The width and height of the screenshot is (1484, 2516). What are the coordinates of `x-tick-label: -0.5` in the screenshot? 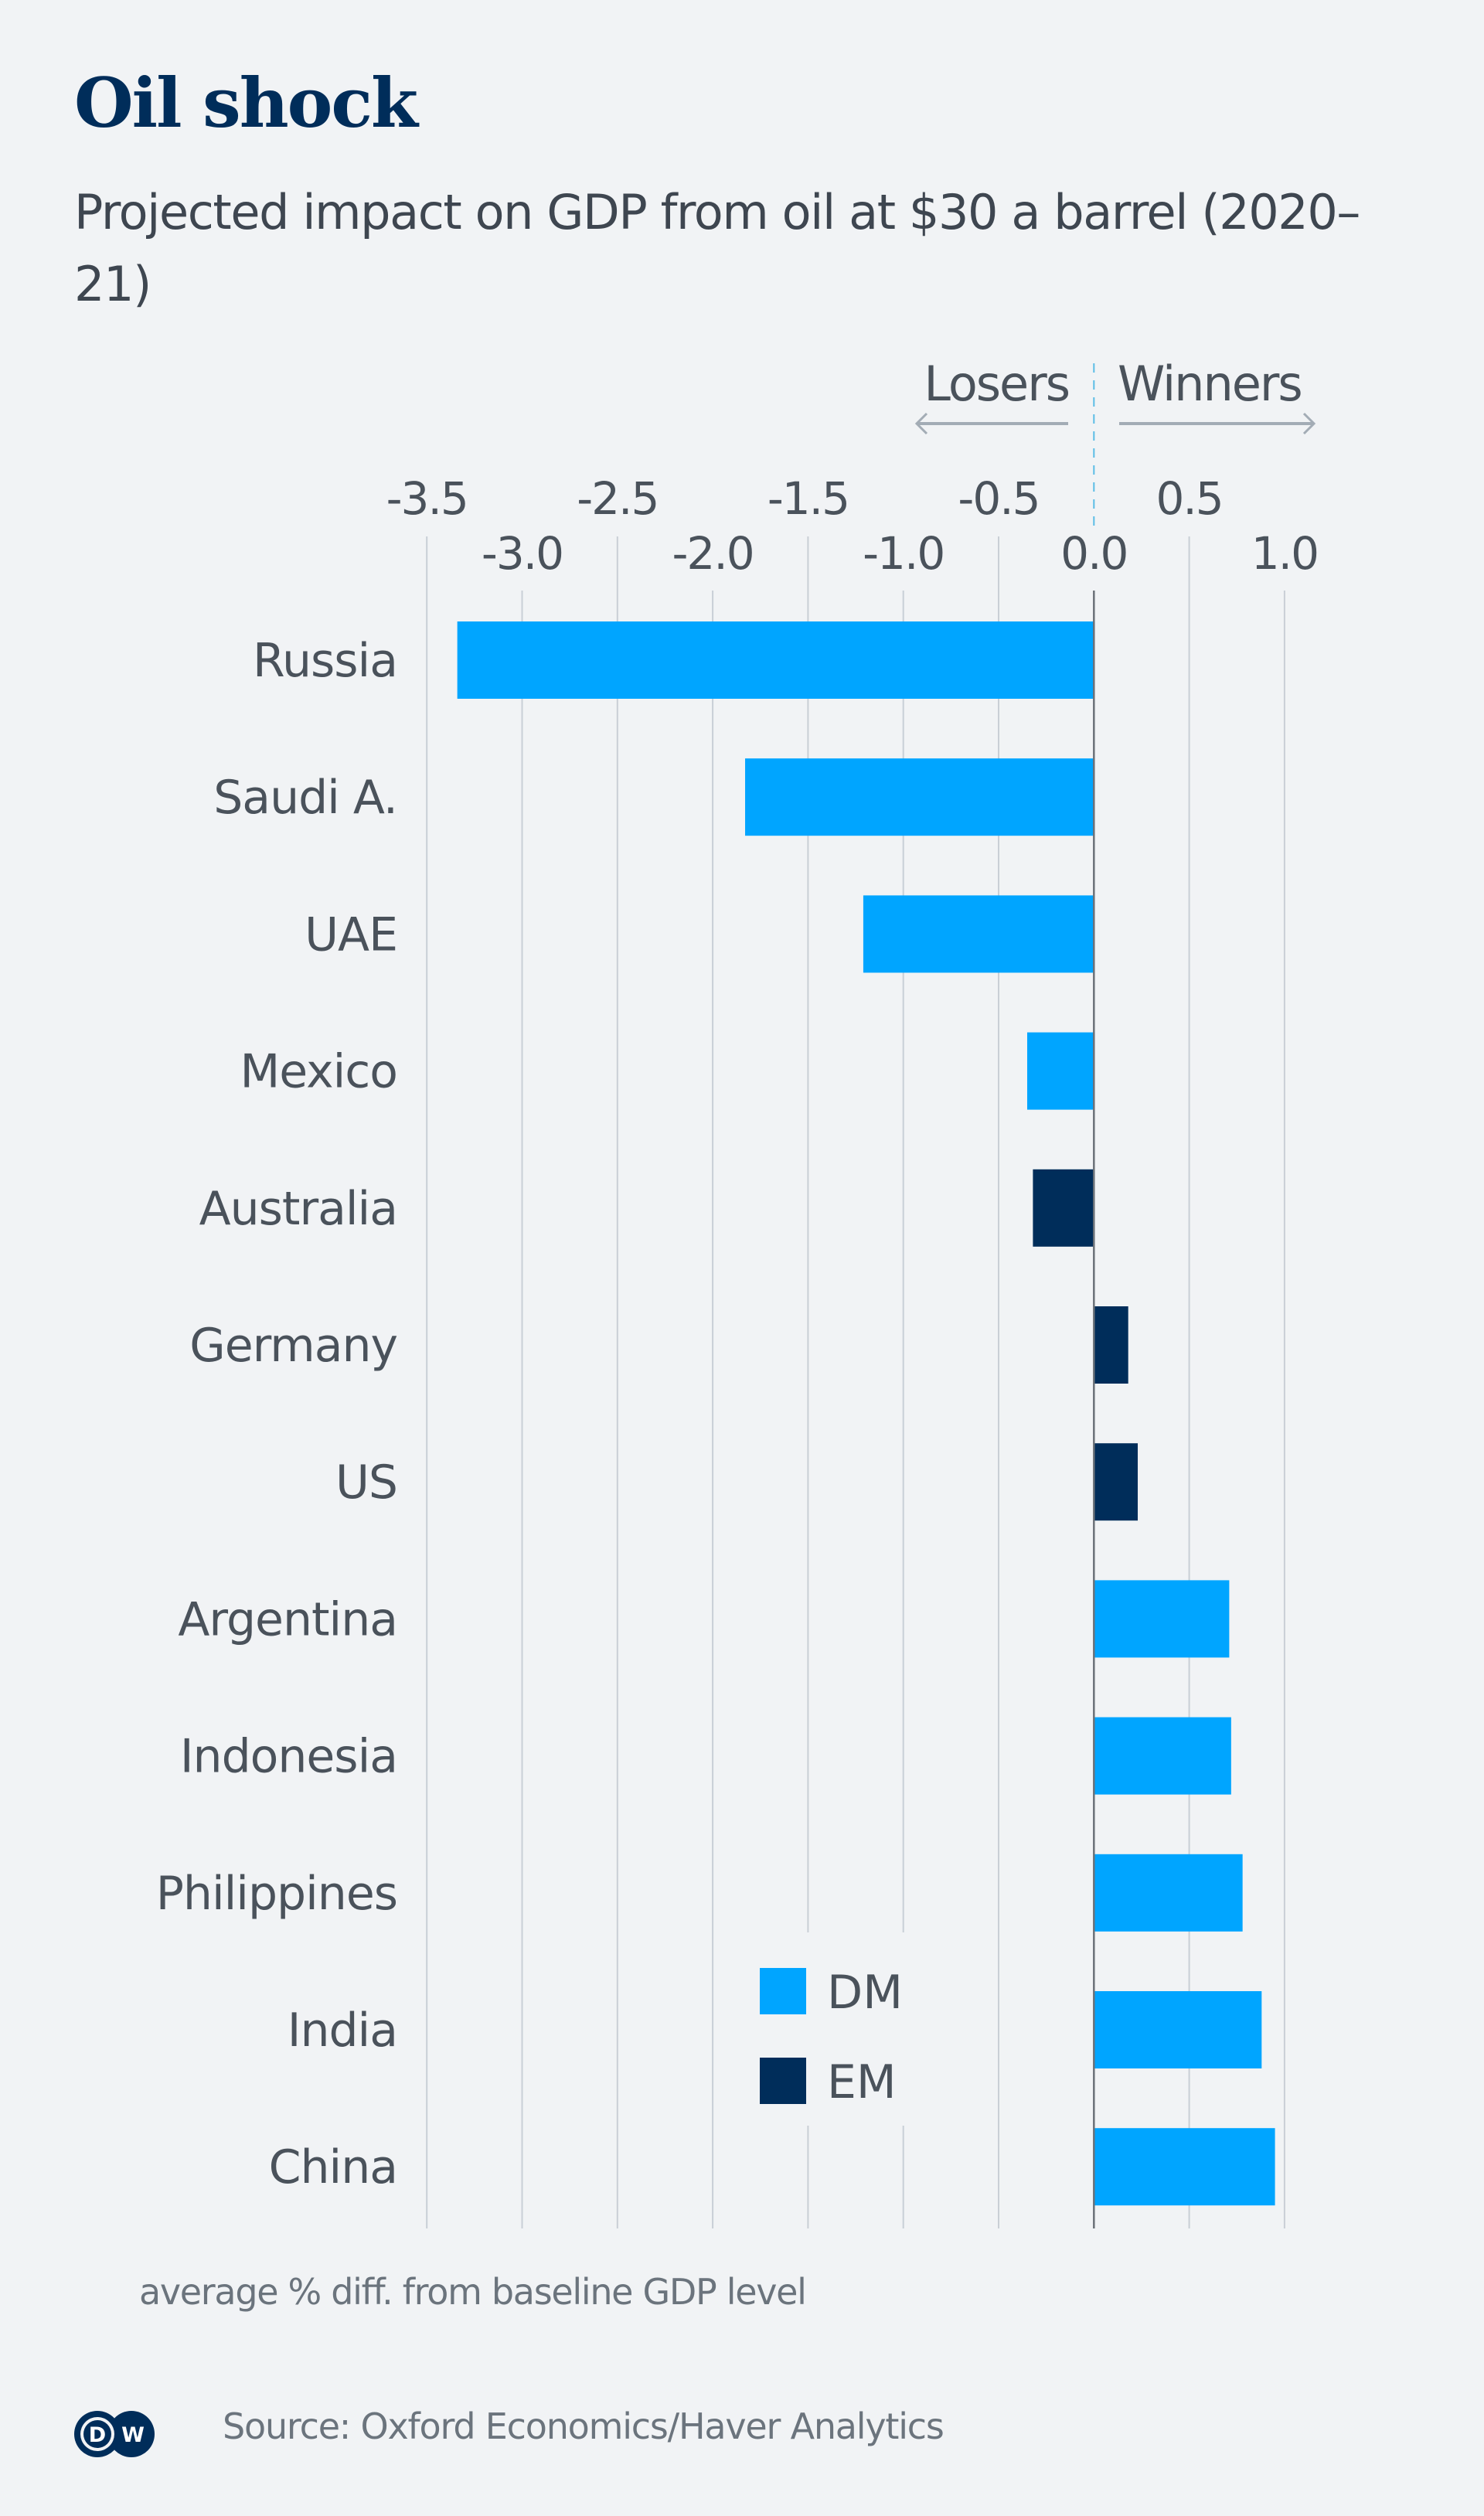 It's located at (998, 498).